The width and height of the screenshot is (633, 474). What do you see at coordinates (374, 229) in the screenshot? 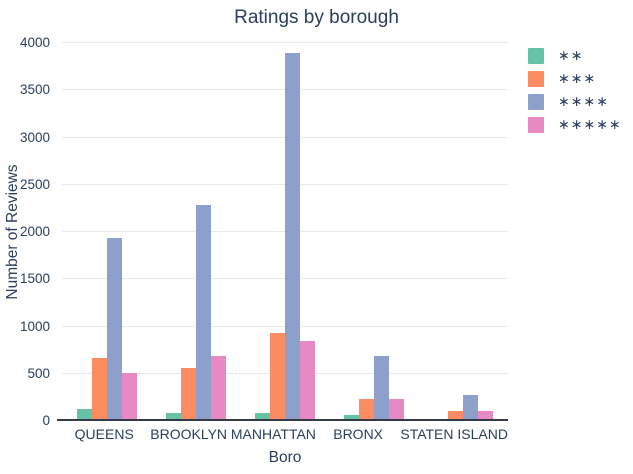
I see `bar-group-bronx` at bounding box center [374, 229].